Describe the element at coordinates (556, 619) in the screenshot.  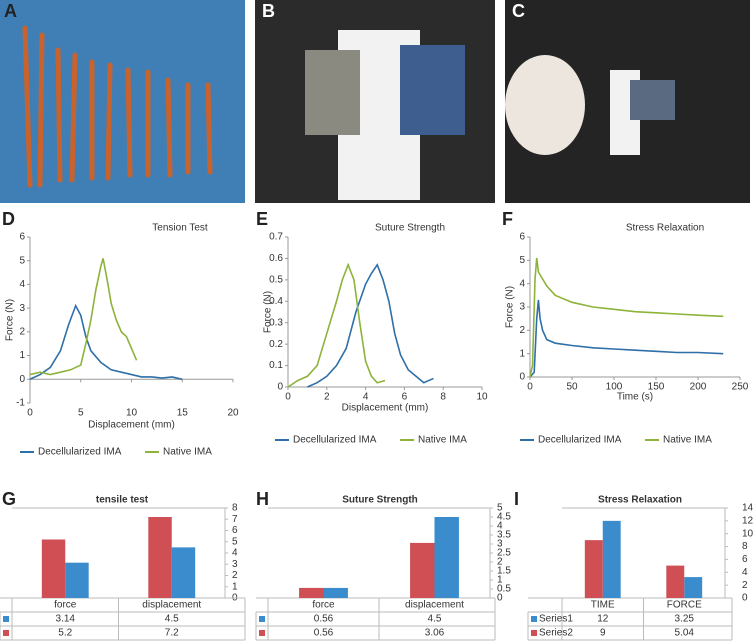
I see `legend-label: Series1` at that location.